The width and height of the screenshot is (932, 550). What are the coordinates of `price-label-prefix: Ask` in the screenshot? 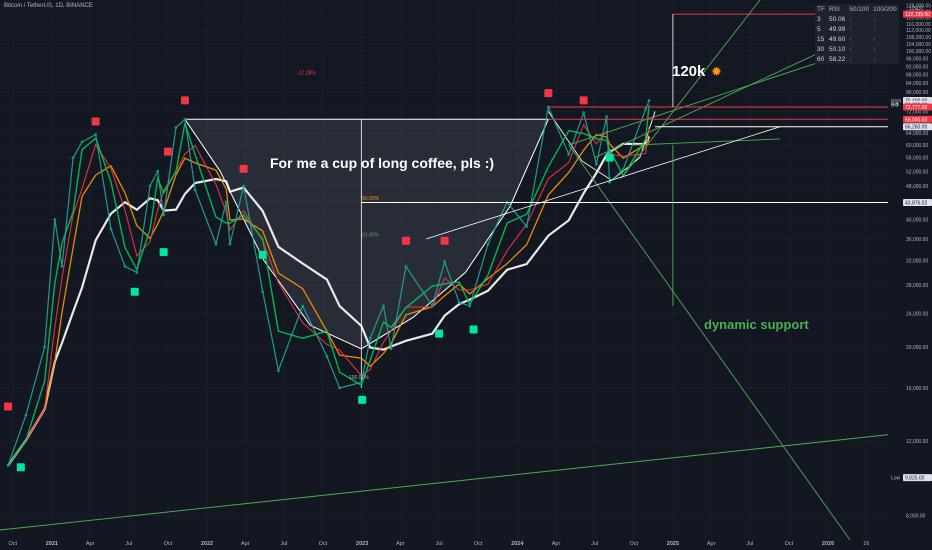 It's located at (895, 105).